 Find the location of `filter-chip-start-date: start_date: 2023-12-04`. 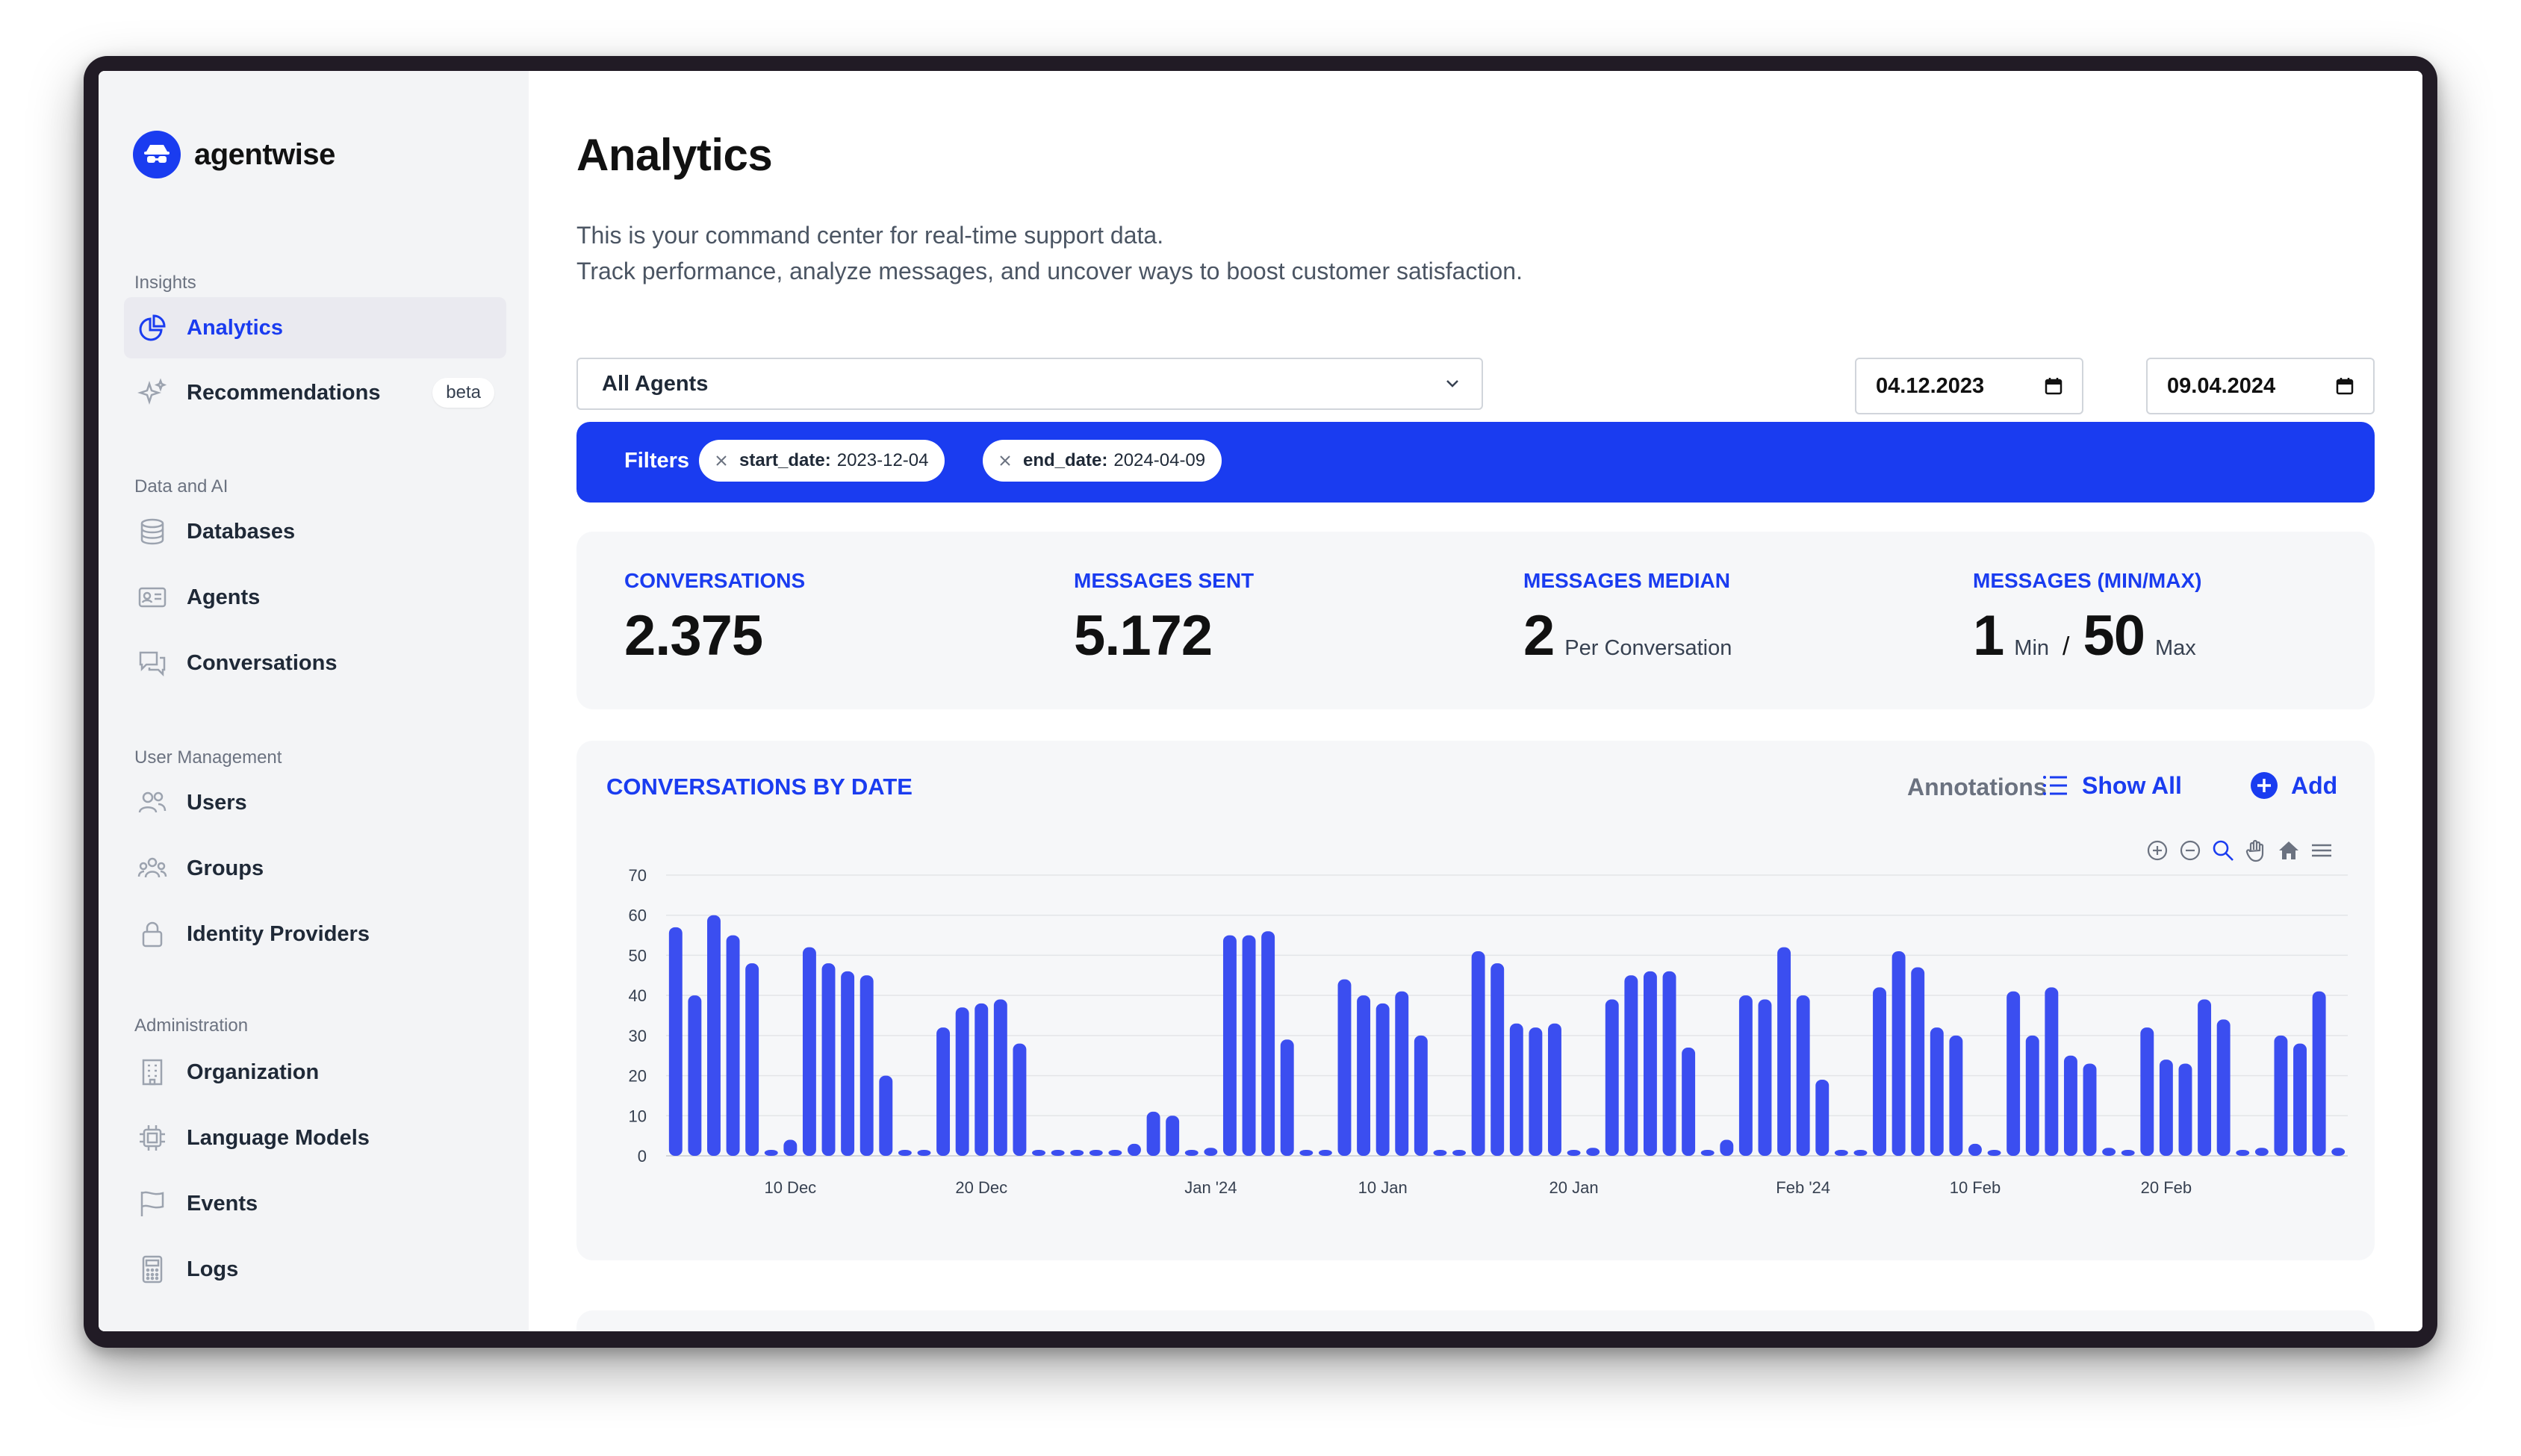

filter-chip-start-date: start_date: 2023-12-04 is located at coordinates (822, 461).